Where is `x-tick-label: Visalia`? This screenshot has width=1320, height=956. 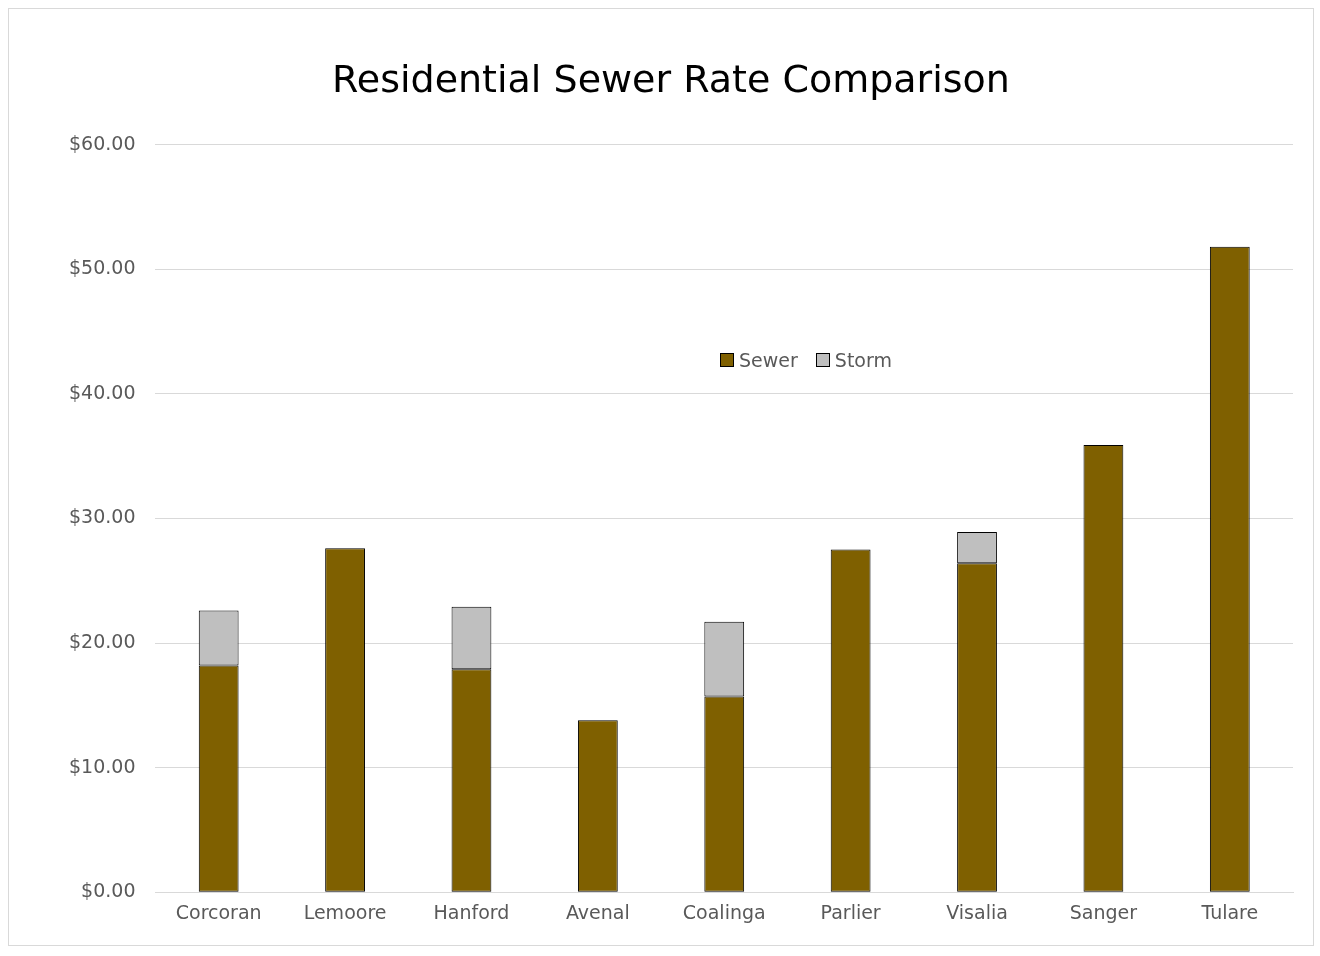
x-tick-label: Visalia is located at coordinates (977, 911).